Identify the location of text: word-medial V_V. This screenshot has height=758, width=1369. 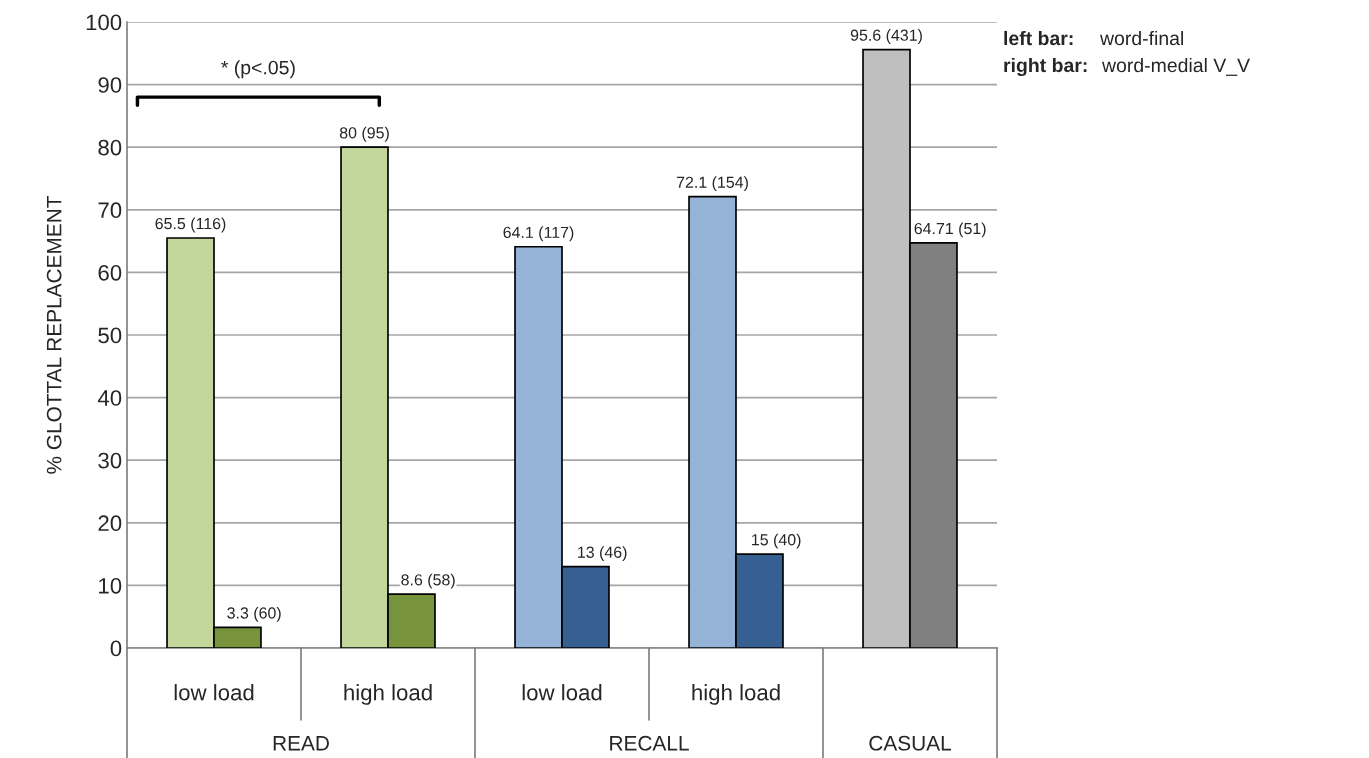
(1175, 66).